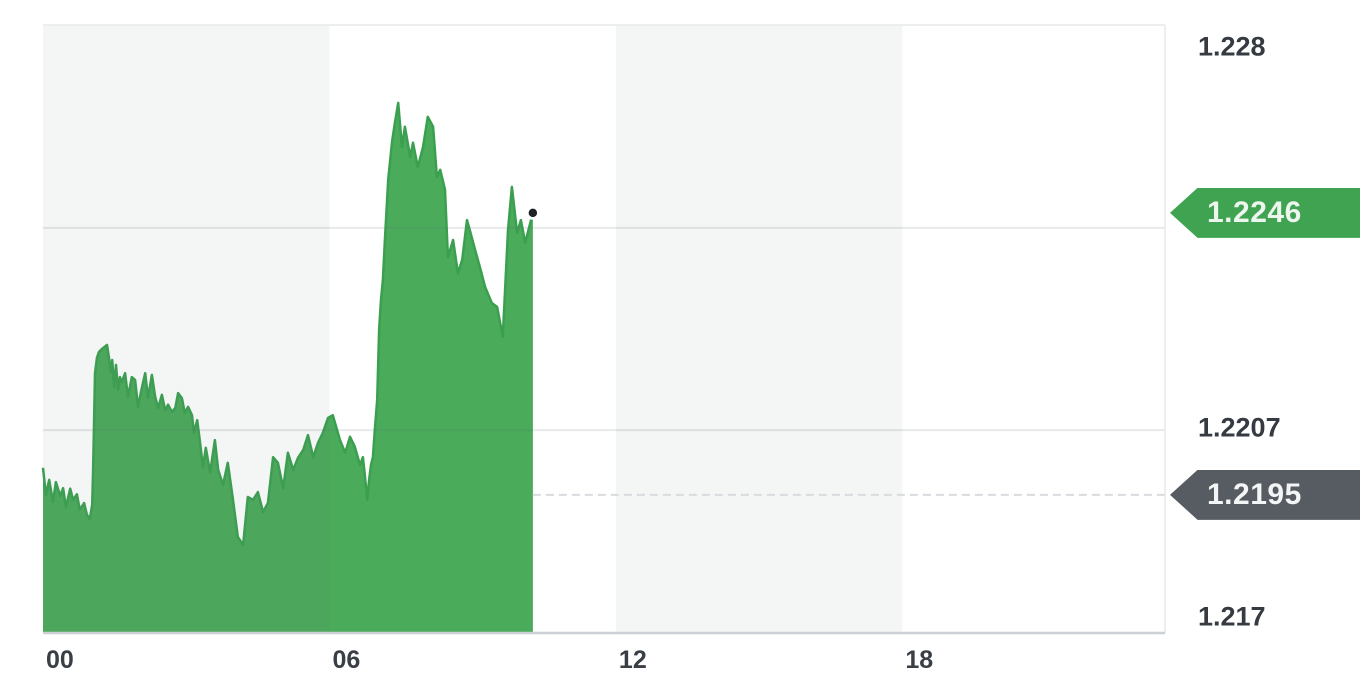 The height and width of the screenshot is (696, 1368). Describe the element at coordinates (919, 660) in the screenshot. I see `x-axis-label: 18` at that location.